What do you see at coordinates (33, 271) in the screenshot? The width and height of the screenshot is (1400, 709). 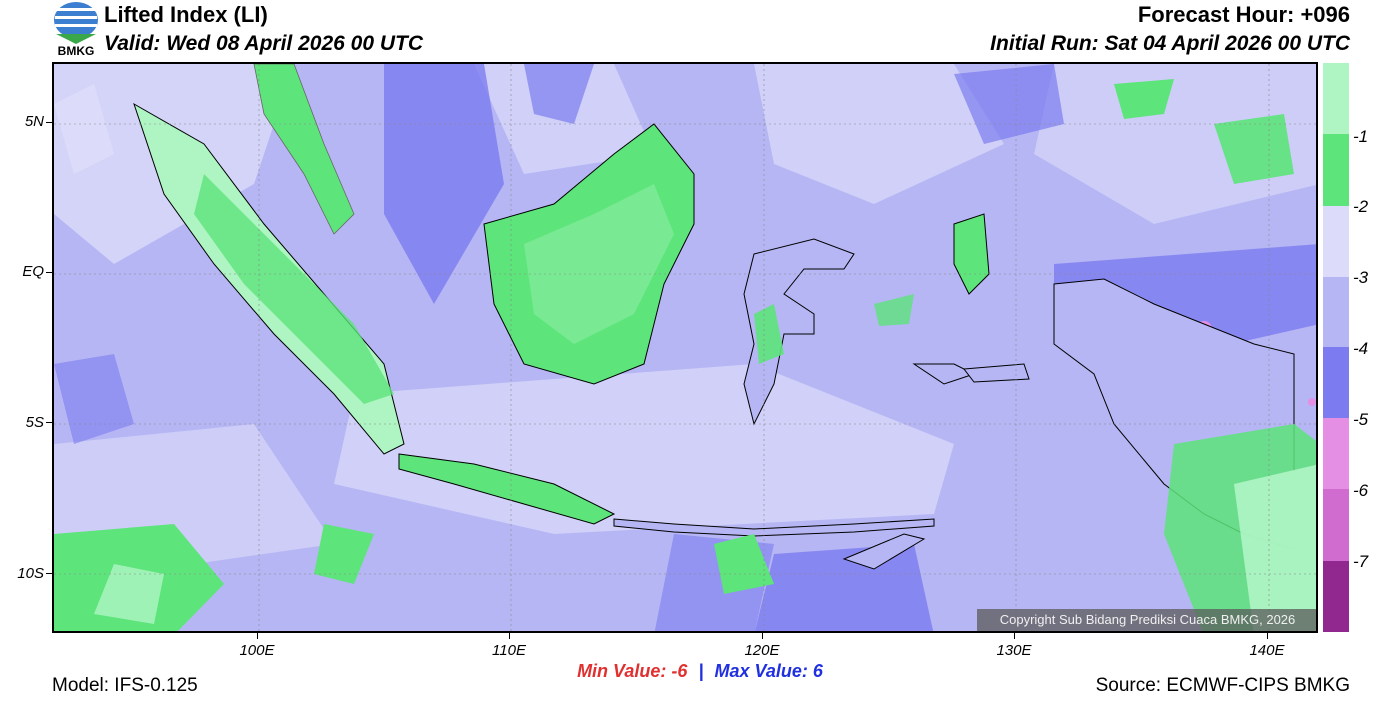 I see `lat-label: EQ` at bounding box center [33, 271].